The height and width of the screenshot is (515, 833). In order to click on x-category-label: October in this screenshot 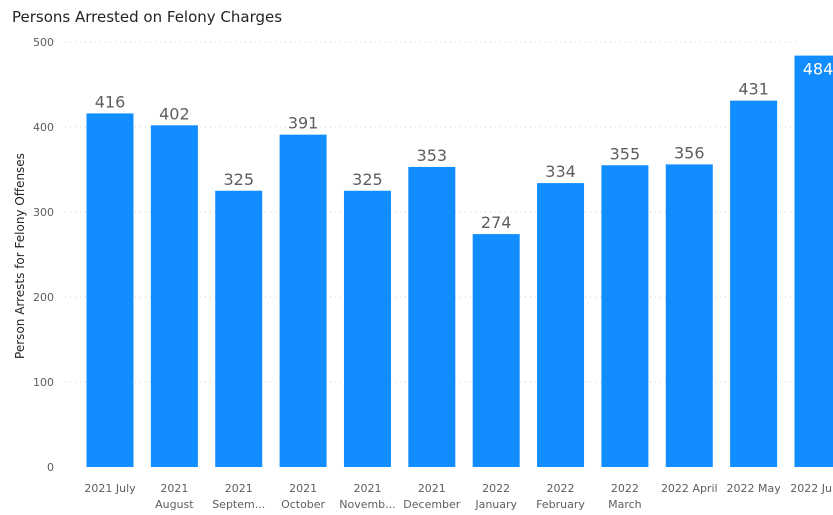, I will do `click(303, 504)`.